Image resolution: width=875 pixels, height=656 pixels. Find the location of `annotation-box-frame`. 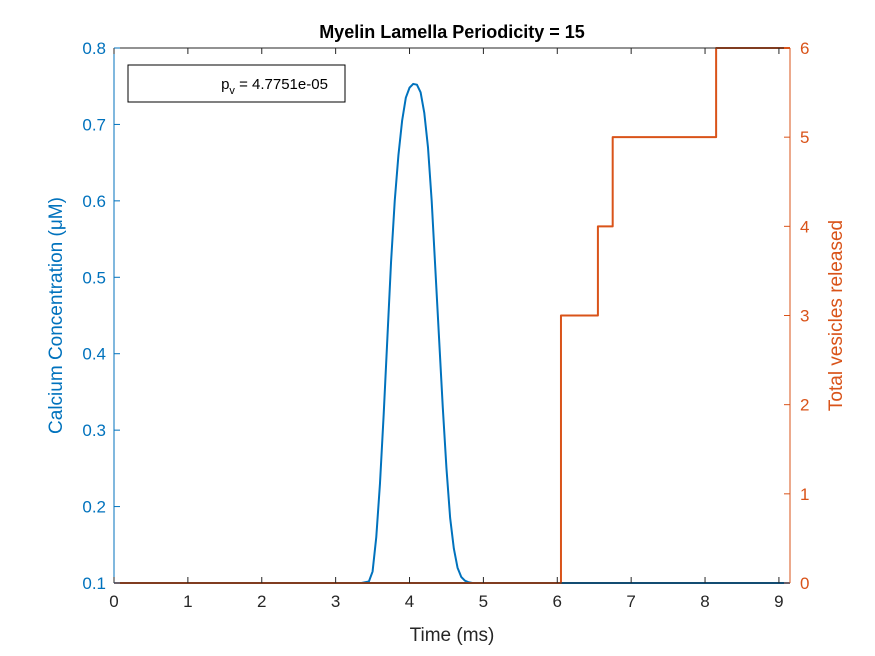

annotation-box-frame is located at coordinates (236, 83).